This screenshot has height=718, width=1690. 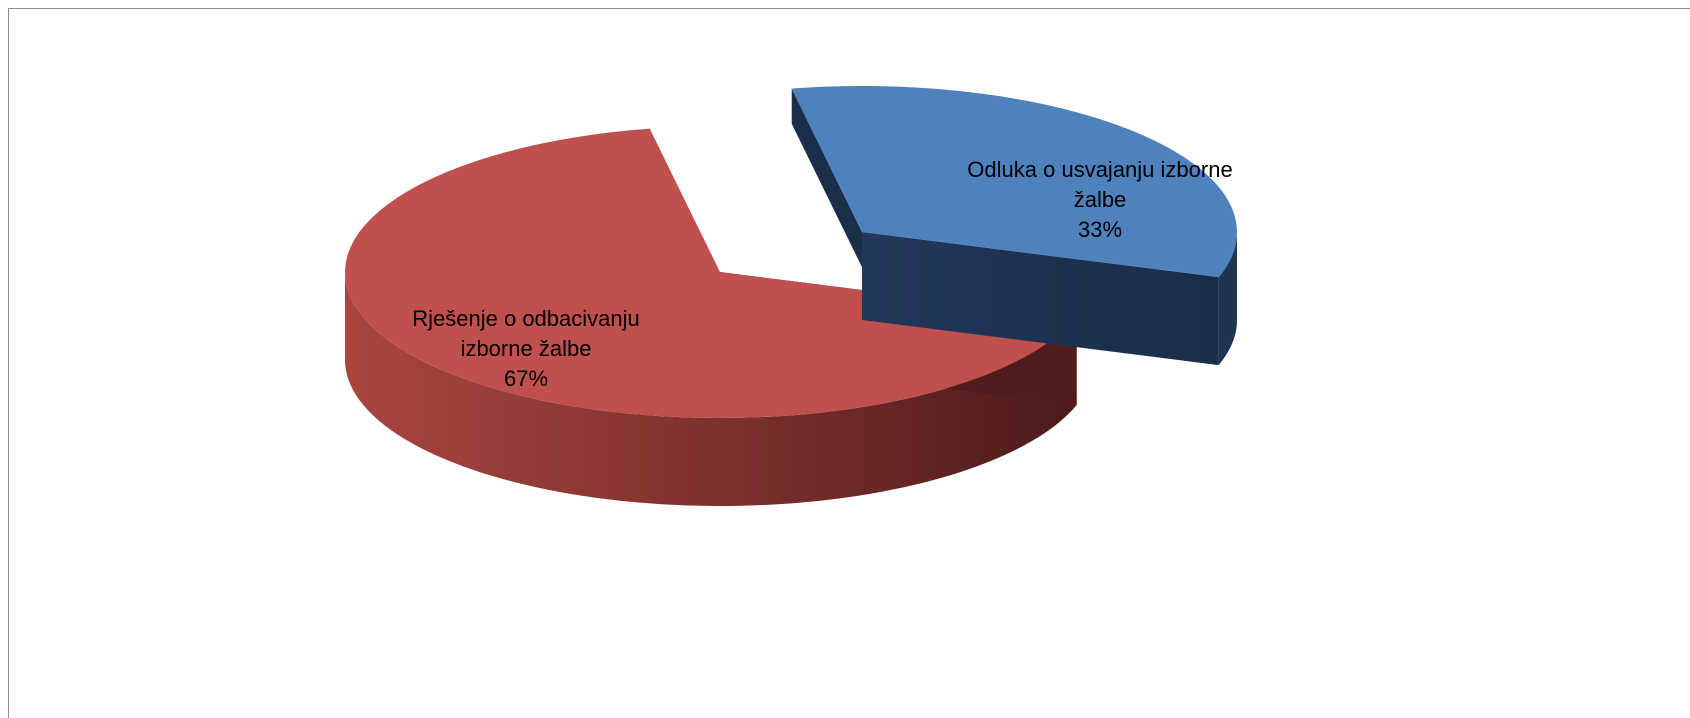 I want to click on slice-side-rjesenje, so click(x=711, y=389).